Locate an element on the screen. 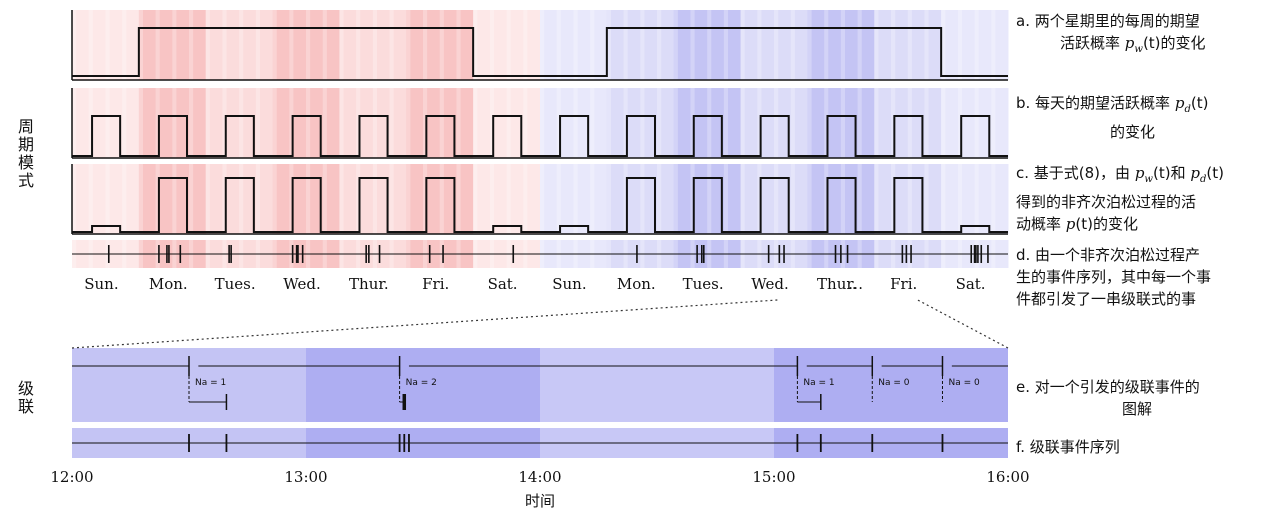  day-label: Sun. is located at coordinates (101, 284).